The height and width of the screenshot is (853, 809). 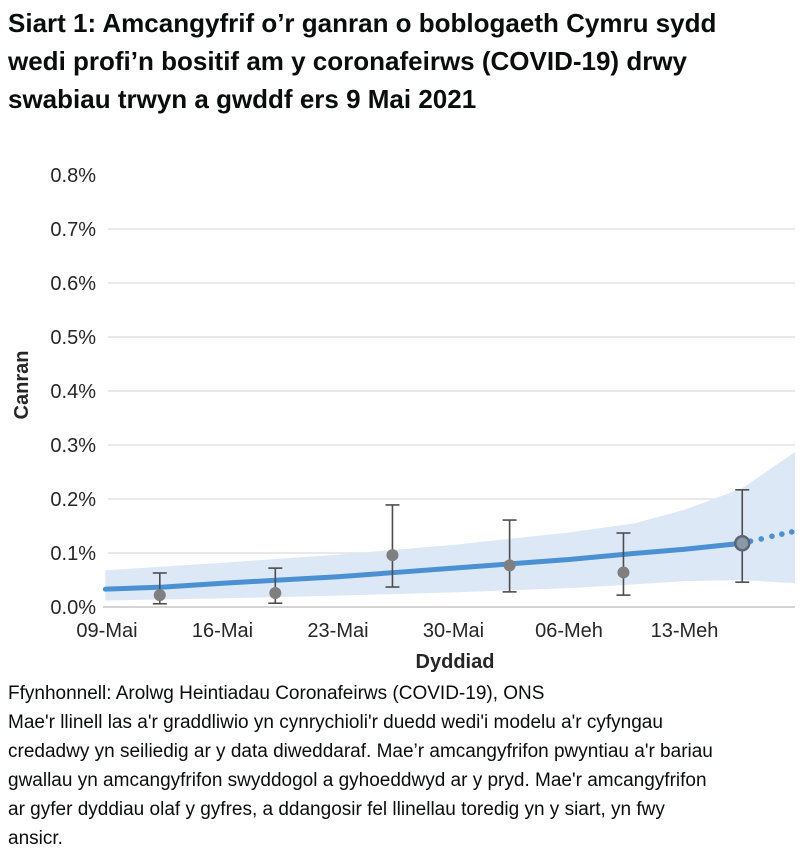 What do you see at coordinates (742, 543) in the screenshot?
I see `estimate-point-ring` at bounding box center [742, 543].